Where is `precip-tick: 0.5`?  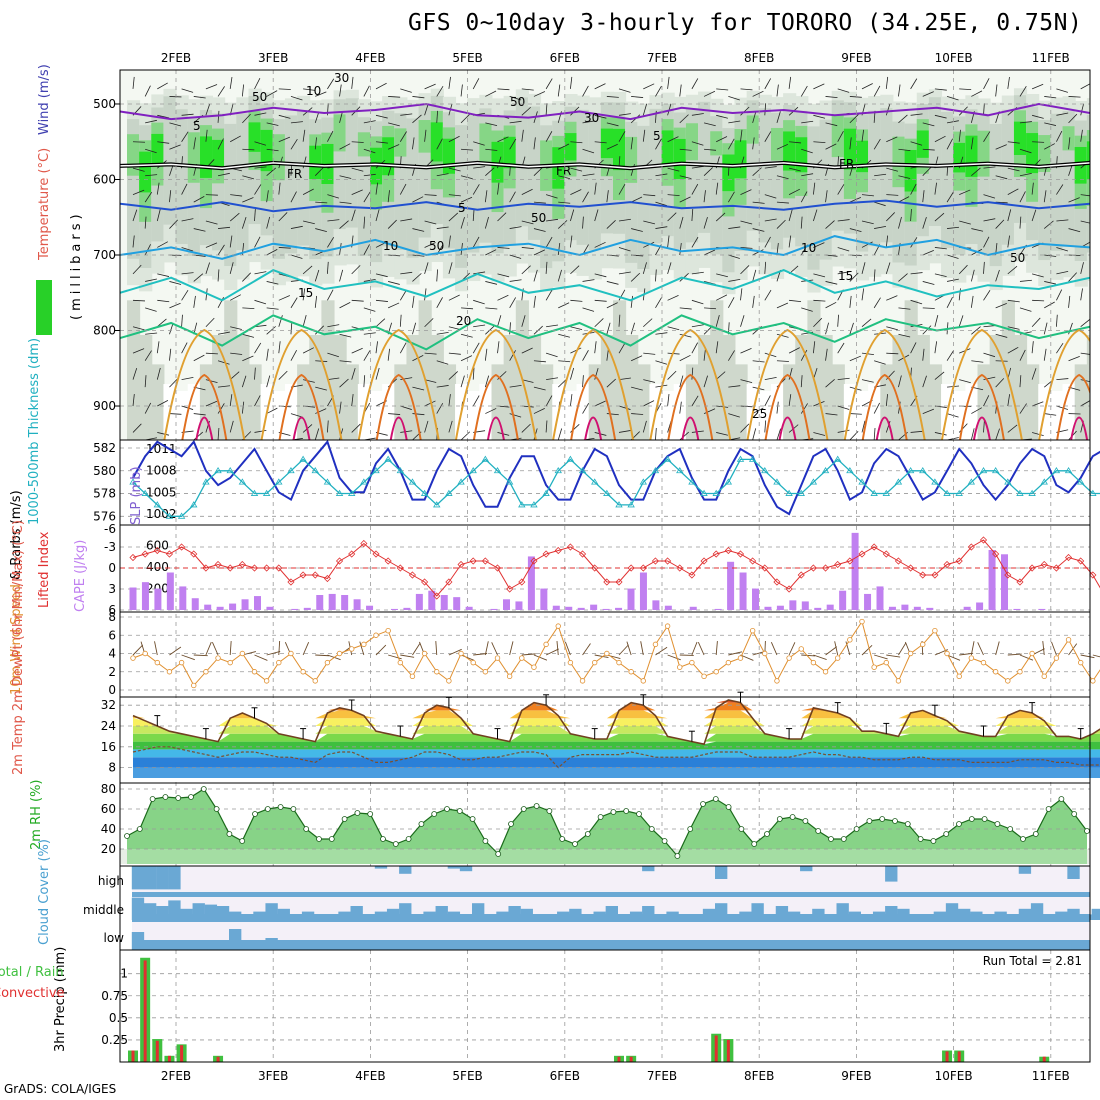
precip-tick: 0.5 is located at coordinates (118, 1018).